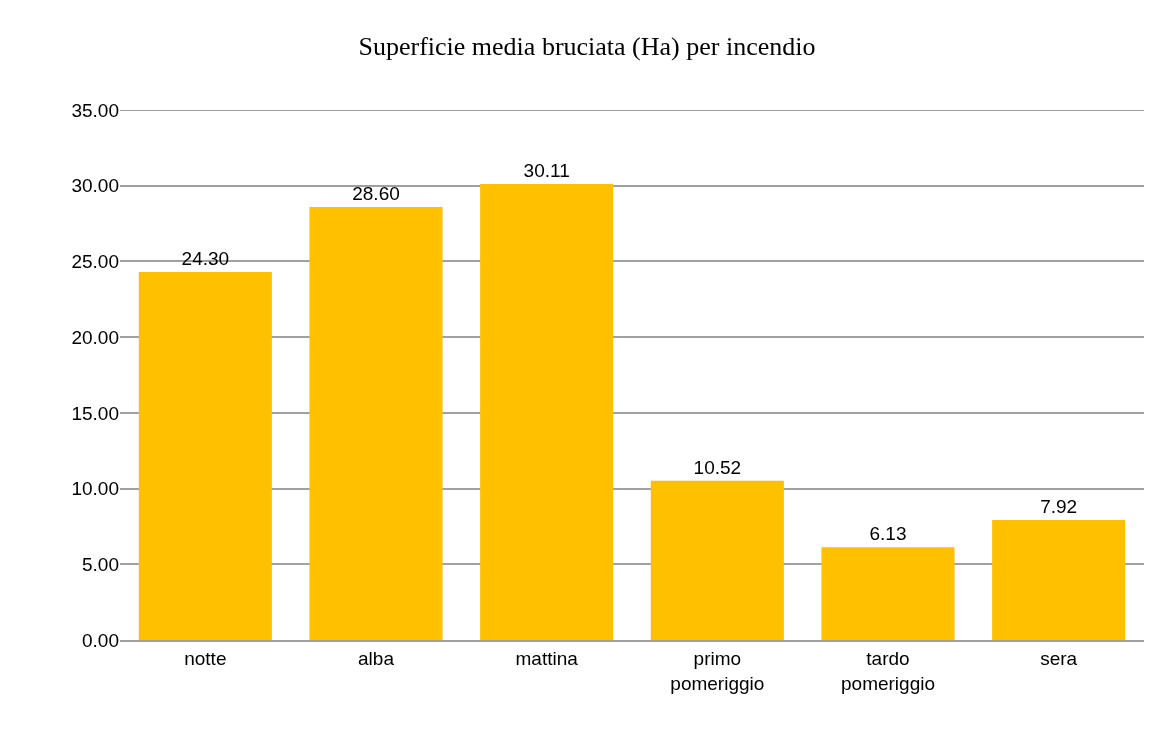 Image resolution: width=1174 pixels, height=740 pixels. Describe the element at coordinates (100, 564) in the screenshot. I see `y-tick-label: 5.00` at that location.